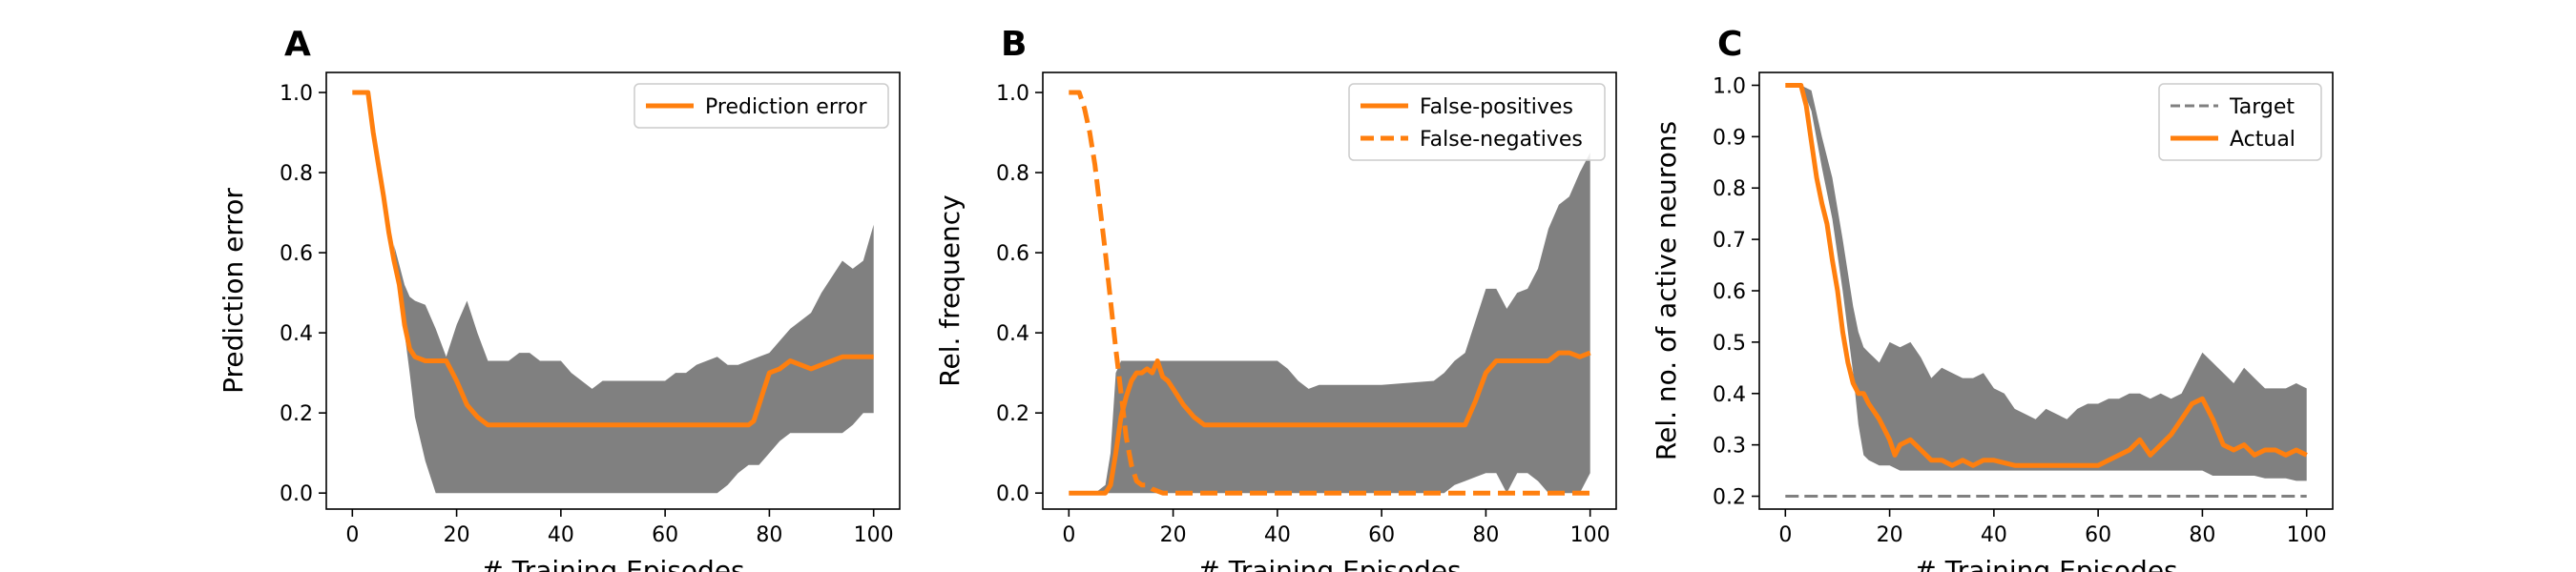 The width and height of the screenshot is (2576, 572). What do you see at coordinates (297, 44) in the screenshot?
I see `panel-letter: A` at bounding box center [297, 44].